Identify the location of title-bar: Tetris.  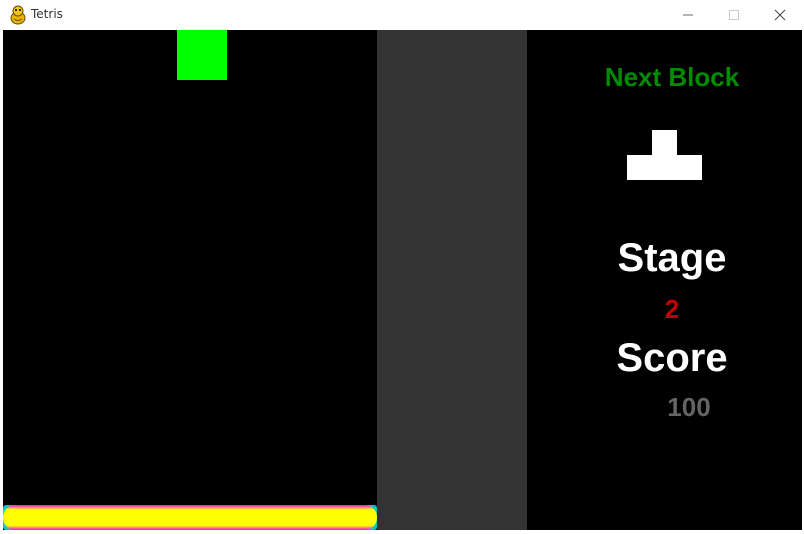
(402, 15).